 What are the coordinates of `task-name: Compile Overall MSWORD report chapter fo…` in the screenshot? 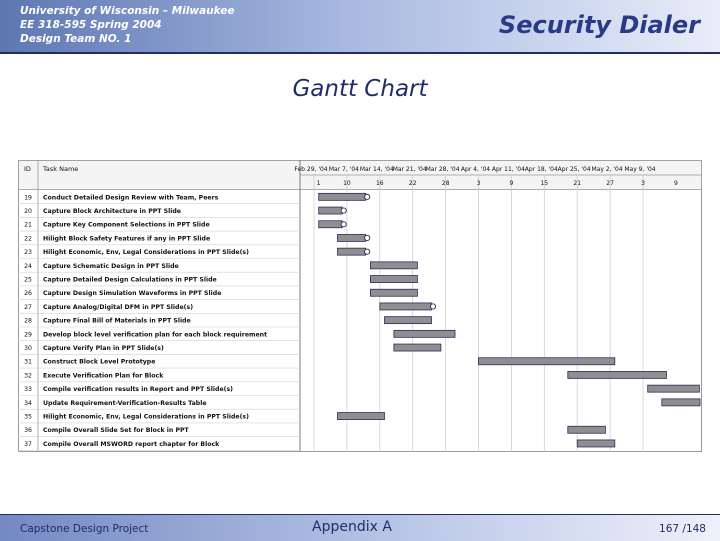 It's located at (131, 444).